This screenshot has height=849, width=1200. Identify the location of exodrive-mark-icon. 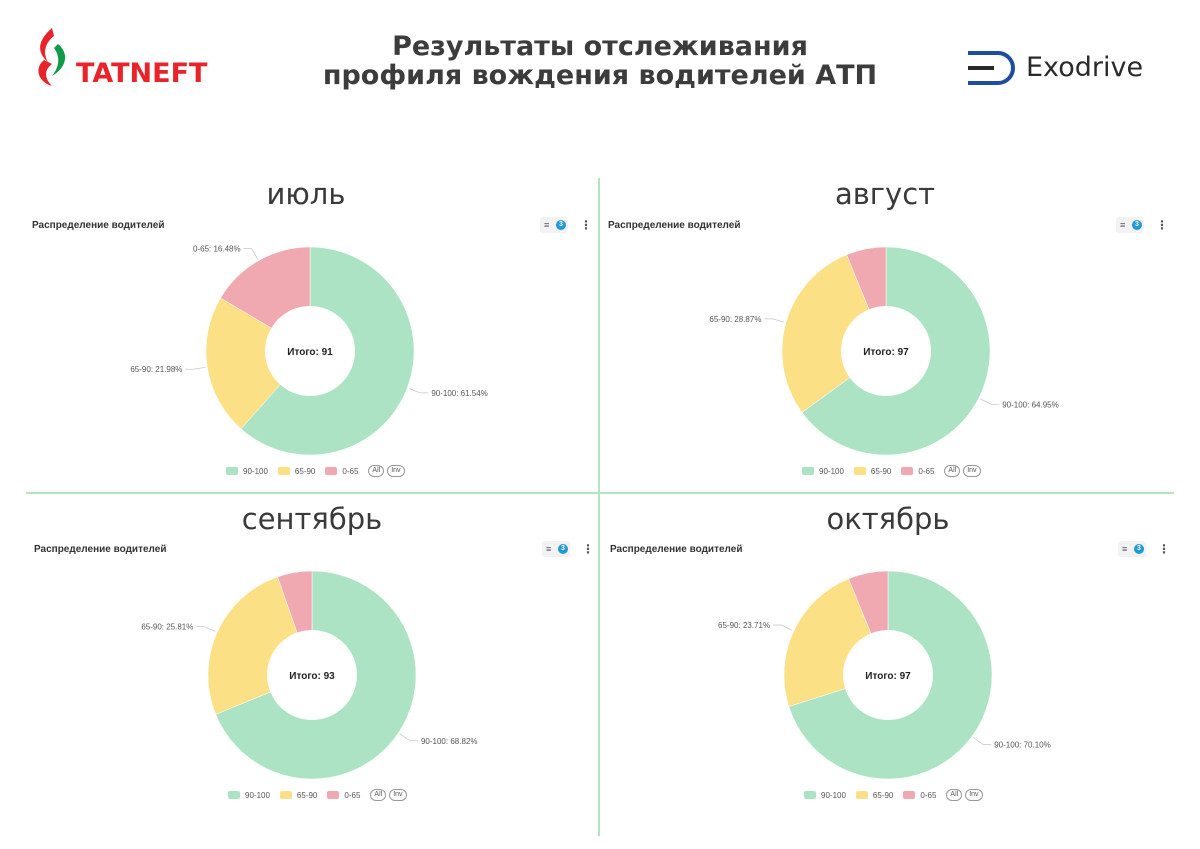
(991, 68).